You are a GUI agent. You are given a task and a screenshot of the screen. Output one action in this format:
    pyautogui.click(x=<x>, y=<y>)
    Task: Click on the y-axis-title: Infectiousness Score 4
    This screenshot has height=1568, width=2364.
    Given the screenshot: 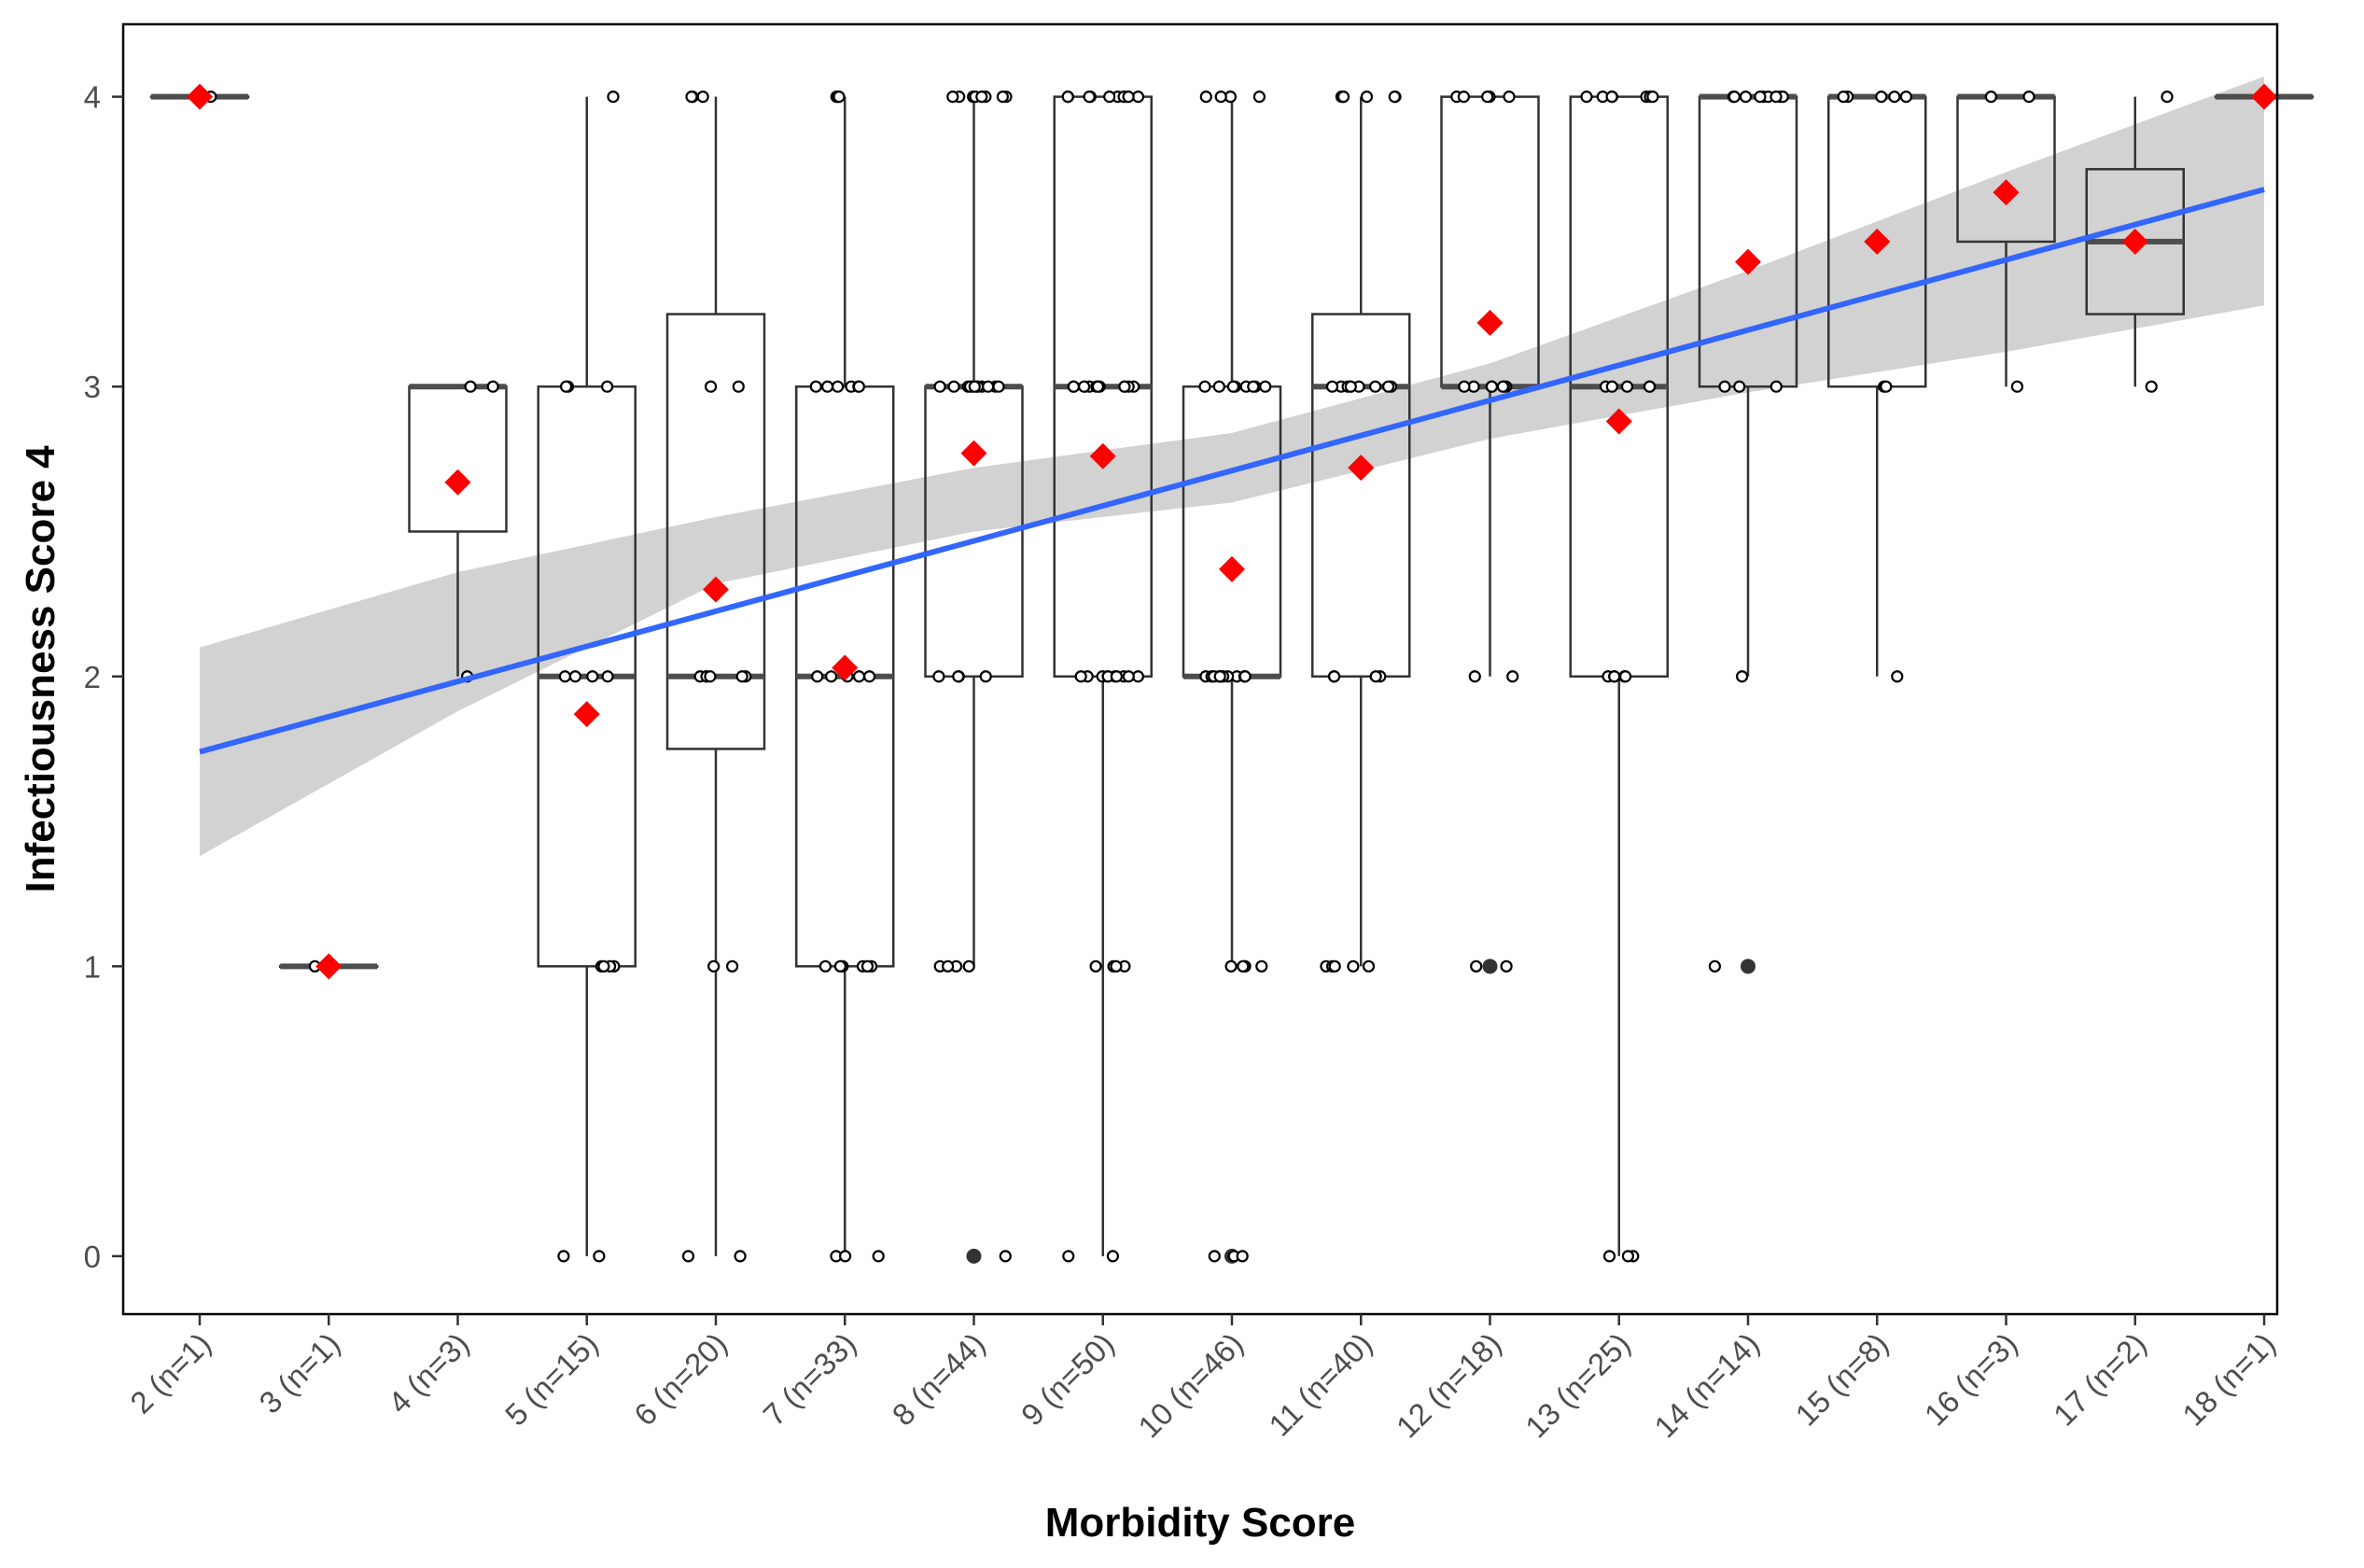 What is the action you would take?
    pyautogui.click(x=40, y=669)
    